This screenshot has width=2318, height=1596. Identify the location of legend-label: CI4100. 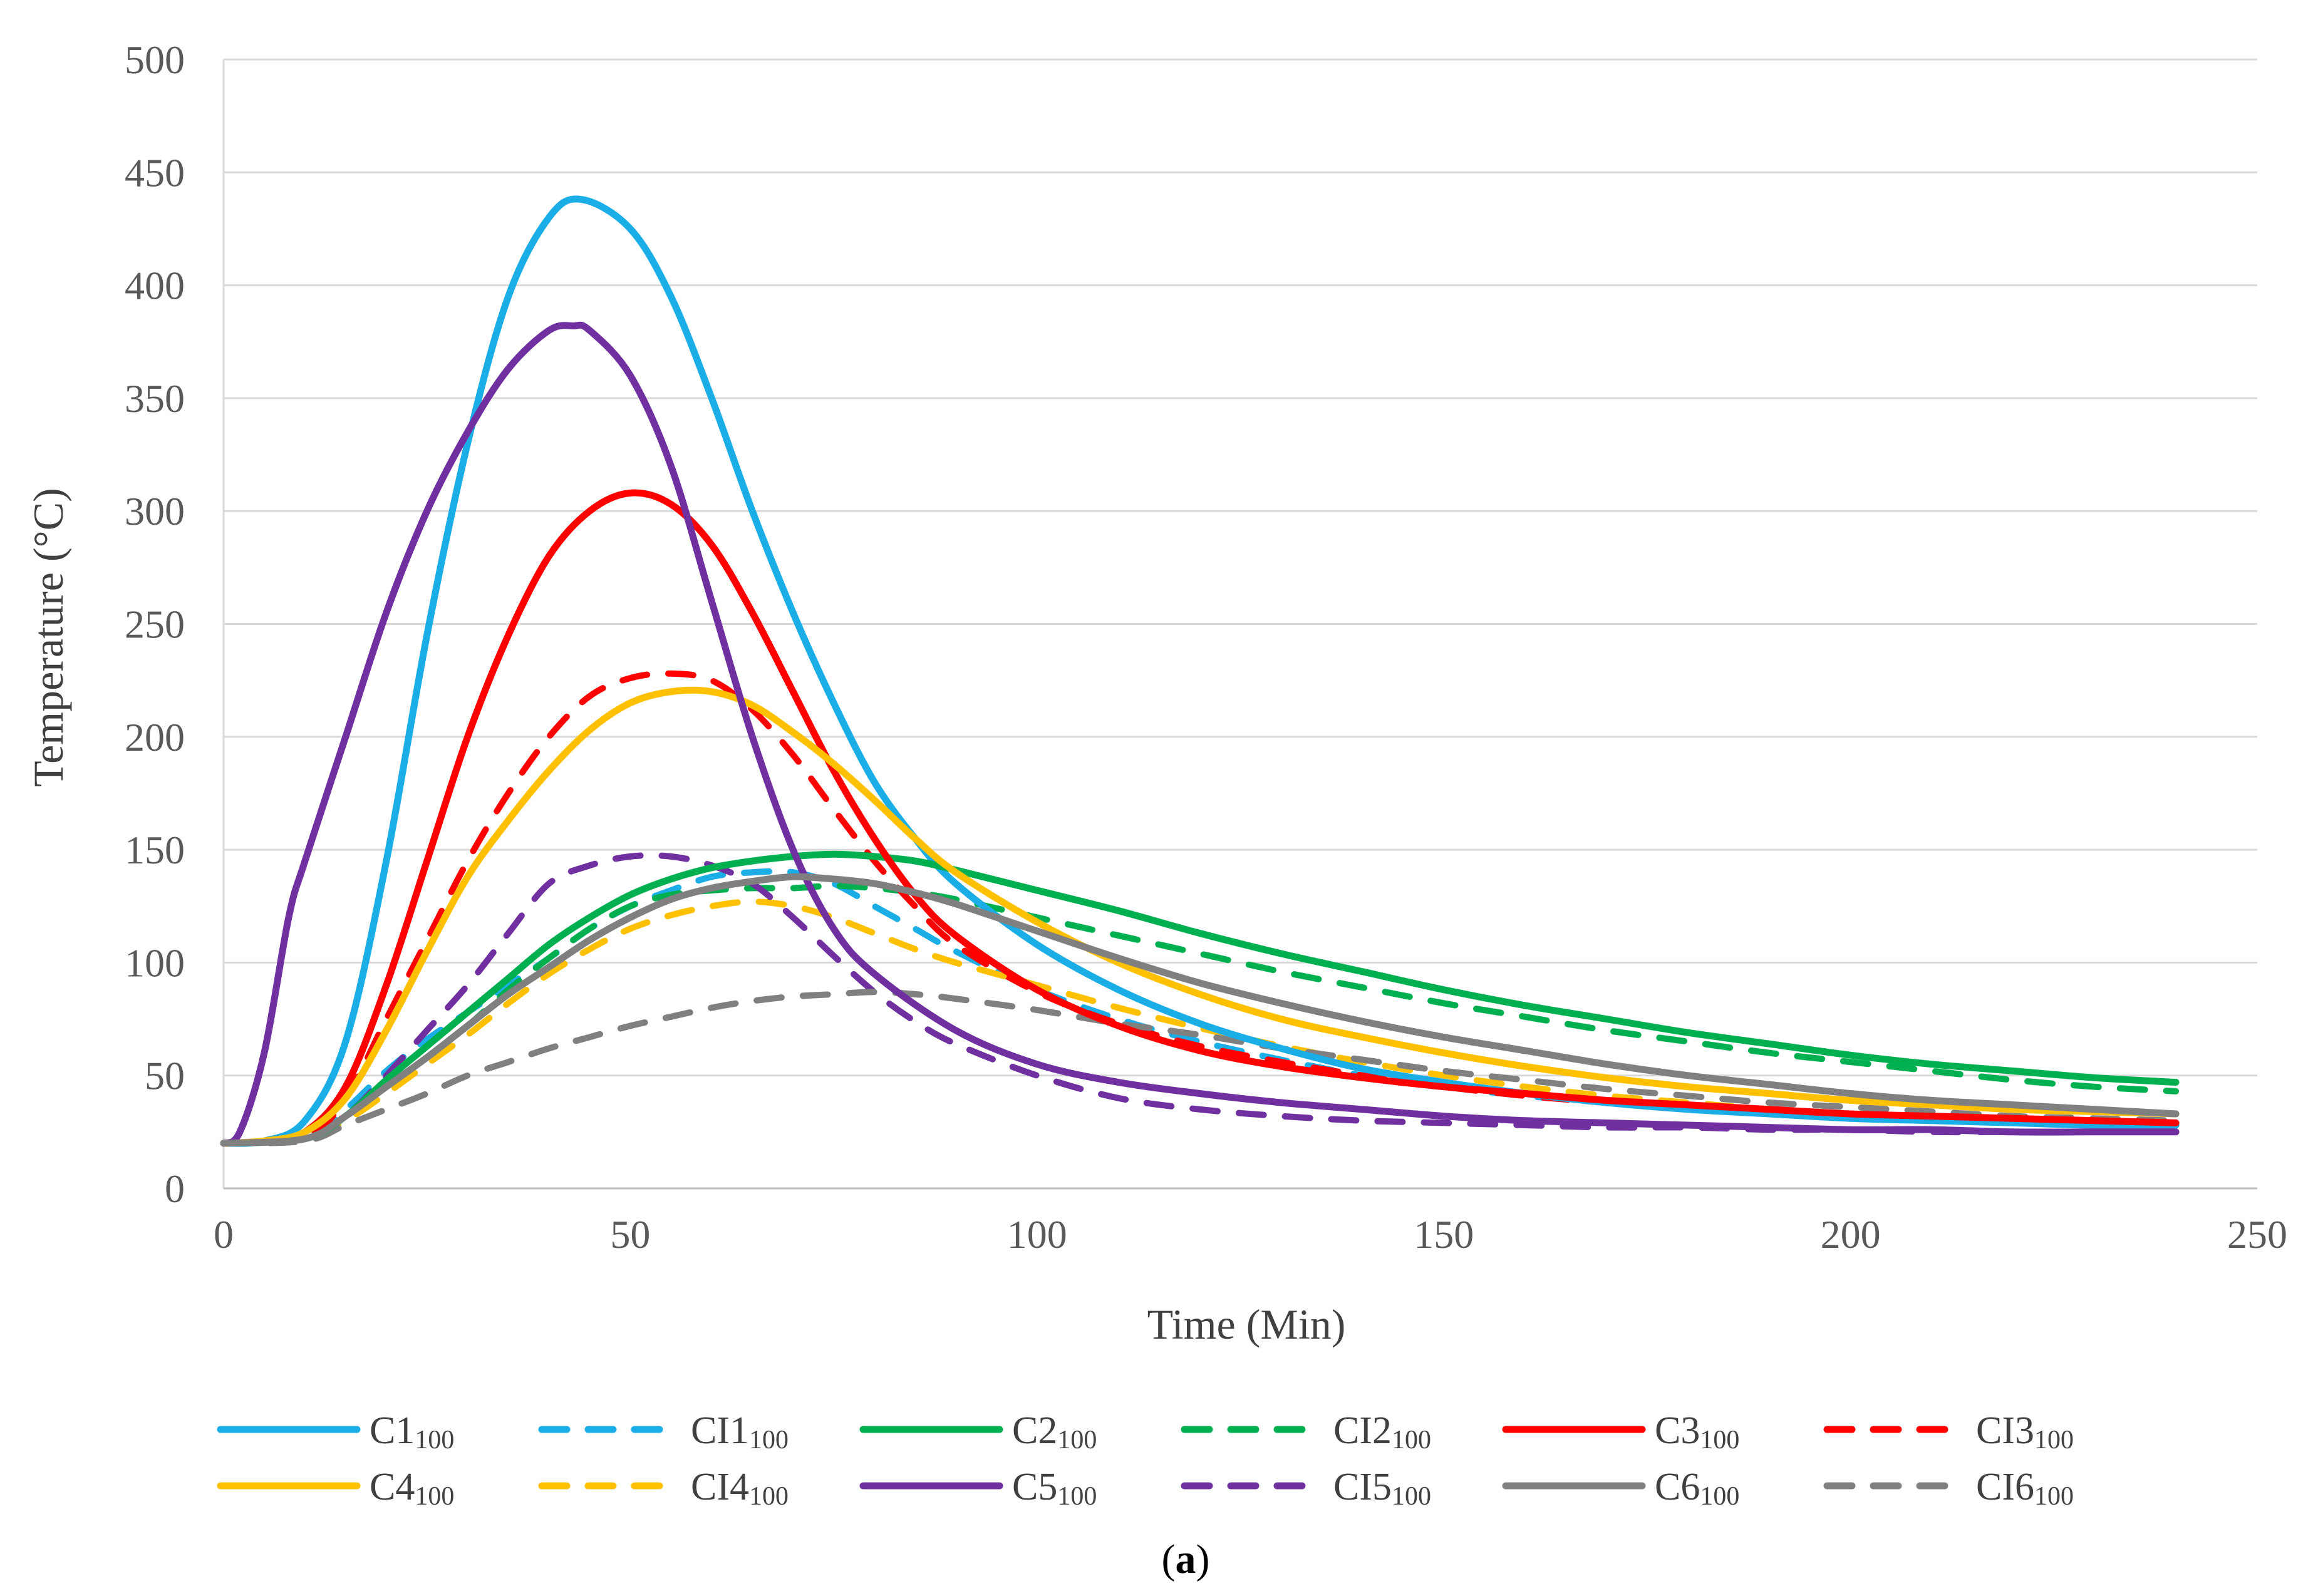
(740, 1488).